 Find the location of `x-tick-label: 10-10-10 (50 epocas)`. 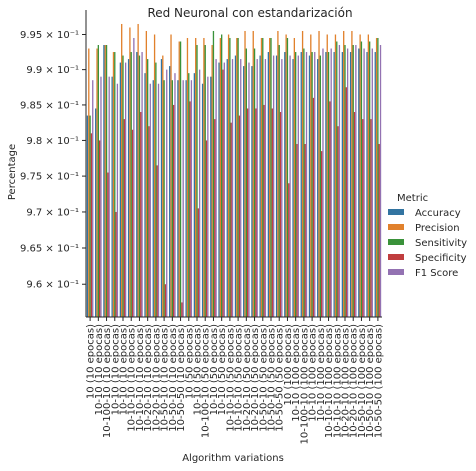

x-tick-label: 10-10-10 (50 epocas) is located at coordinates (230, 378).